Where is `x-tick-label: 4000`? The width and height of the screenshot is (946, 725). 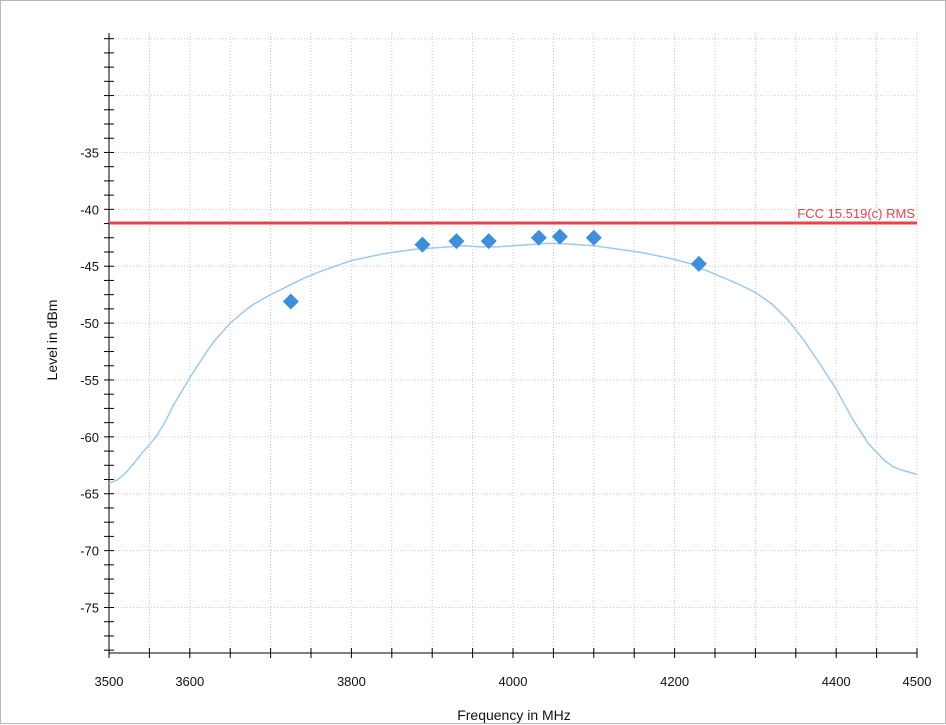
x-tick-label: 4000 is located at coordinates (513, 681).